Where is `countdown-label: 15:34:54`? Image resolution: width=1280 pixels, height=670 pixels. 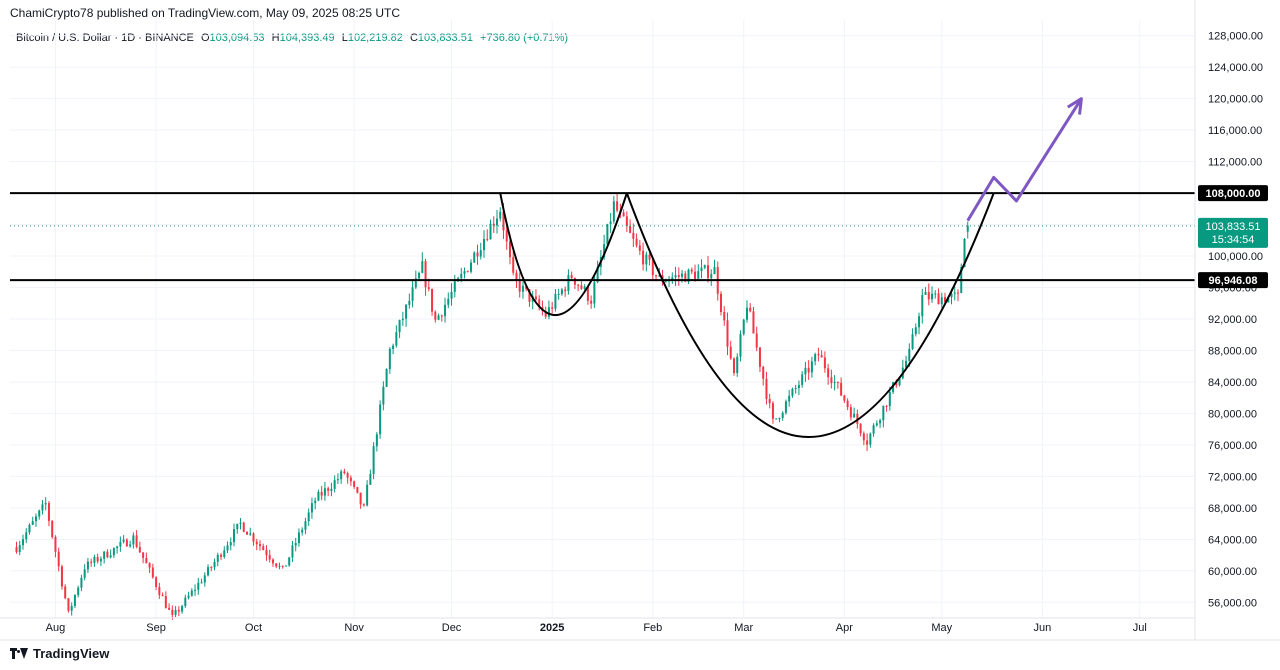 countdown-label: 15:34:54 is located at coordinates (1233, 240).